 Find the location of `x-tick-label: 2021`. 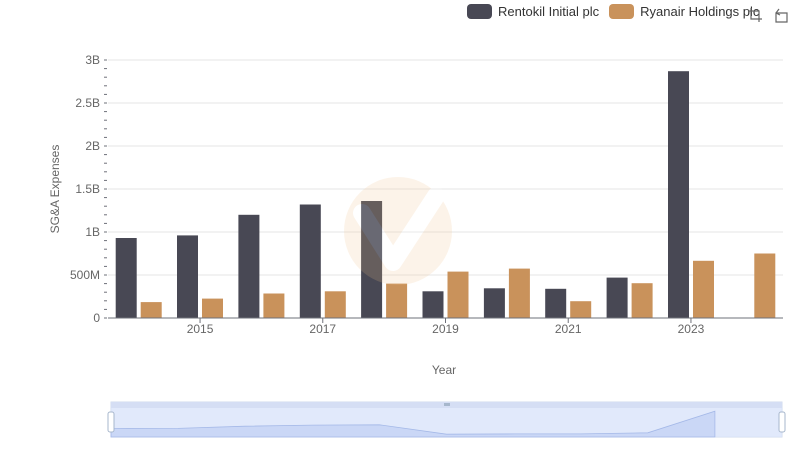

x-tick-label: 2021 is located at coordinates (568, 329).